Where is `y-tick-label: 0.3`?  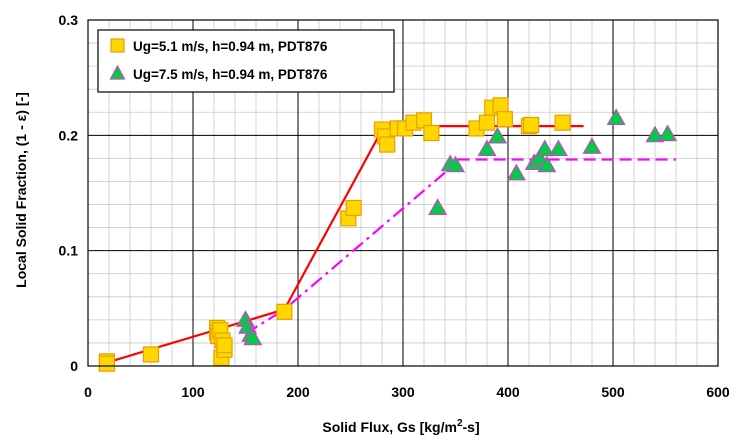
y-tick-label: 0.3 is located at coordinates (69, 20).